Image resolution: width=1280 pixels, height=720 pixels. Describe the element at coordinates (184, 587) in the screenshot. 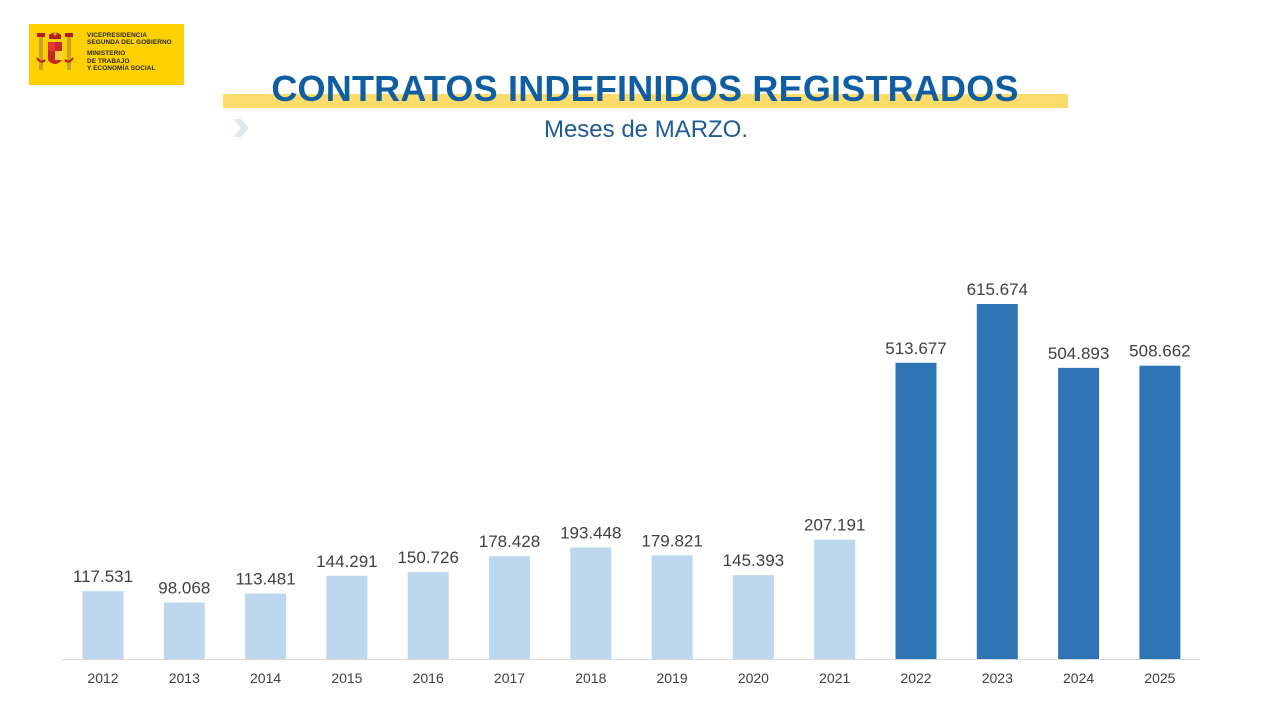

I see `data-label: 98.068` at that location.